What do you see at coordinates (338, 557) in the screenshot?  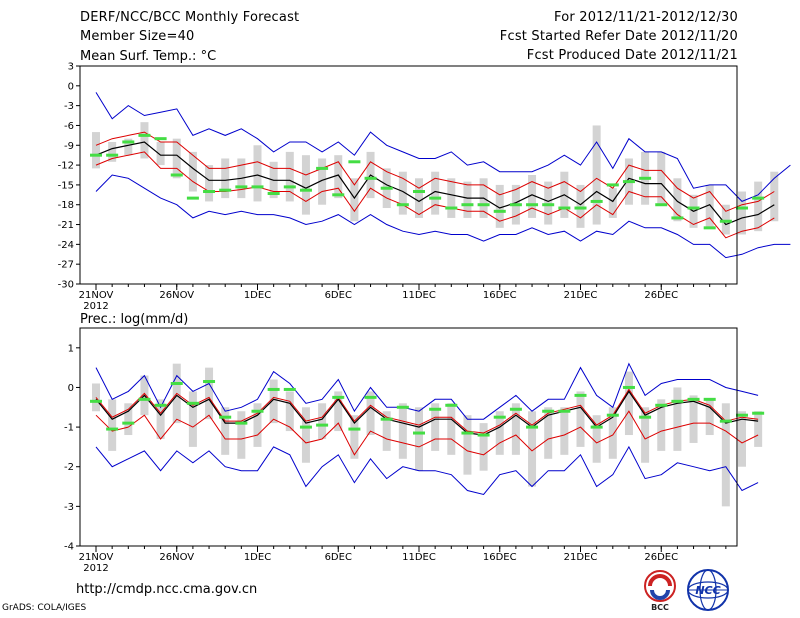 I see `x-tick-label: 6DEC` at bounding box center [338, 557].